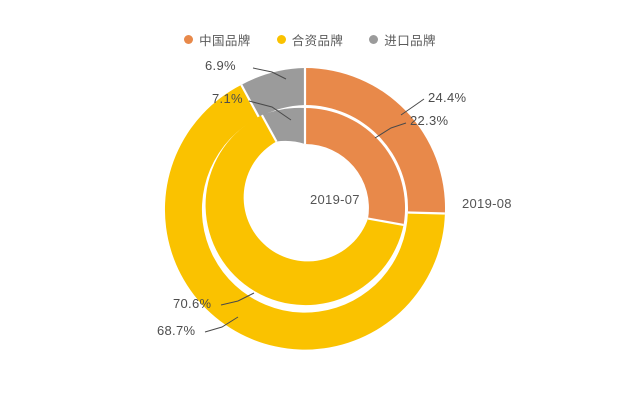 The height and width of the screenshot is (413, 620). What do you see at coordinates (487, 203) in the screenshot?
I see `series-label-outer: 2019-08` at bounding box center [487, 203].